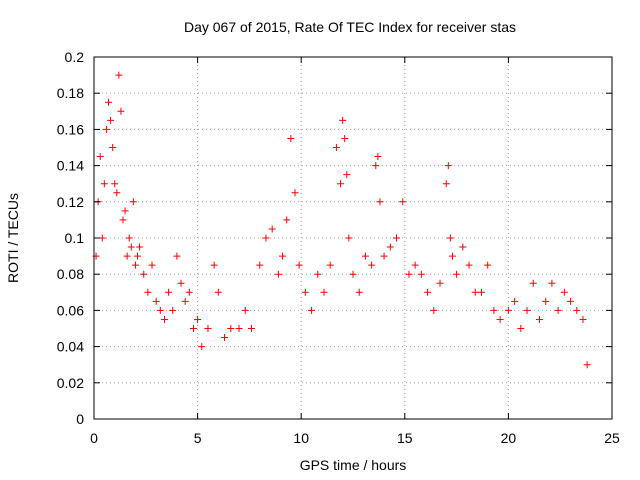  What do you see at coordinates (70, 202) in the screenshot?
I see `y-tick-label: 0.12` at bounding box center [70, 202].